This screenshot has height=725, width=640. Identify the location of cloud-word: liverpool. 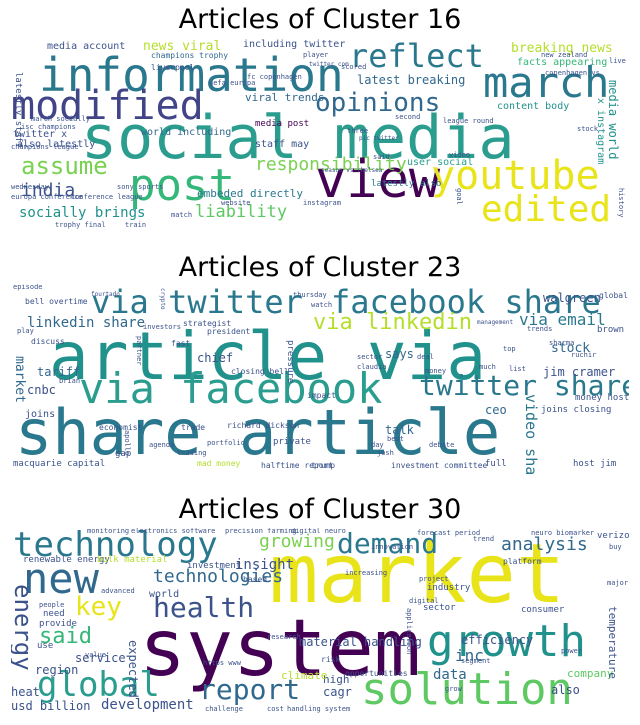
(173, 67).